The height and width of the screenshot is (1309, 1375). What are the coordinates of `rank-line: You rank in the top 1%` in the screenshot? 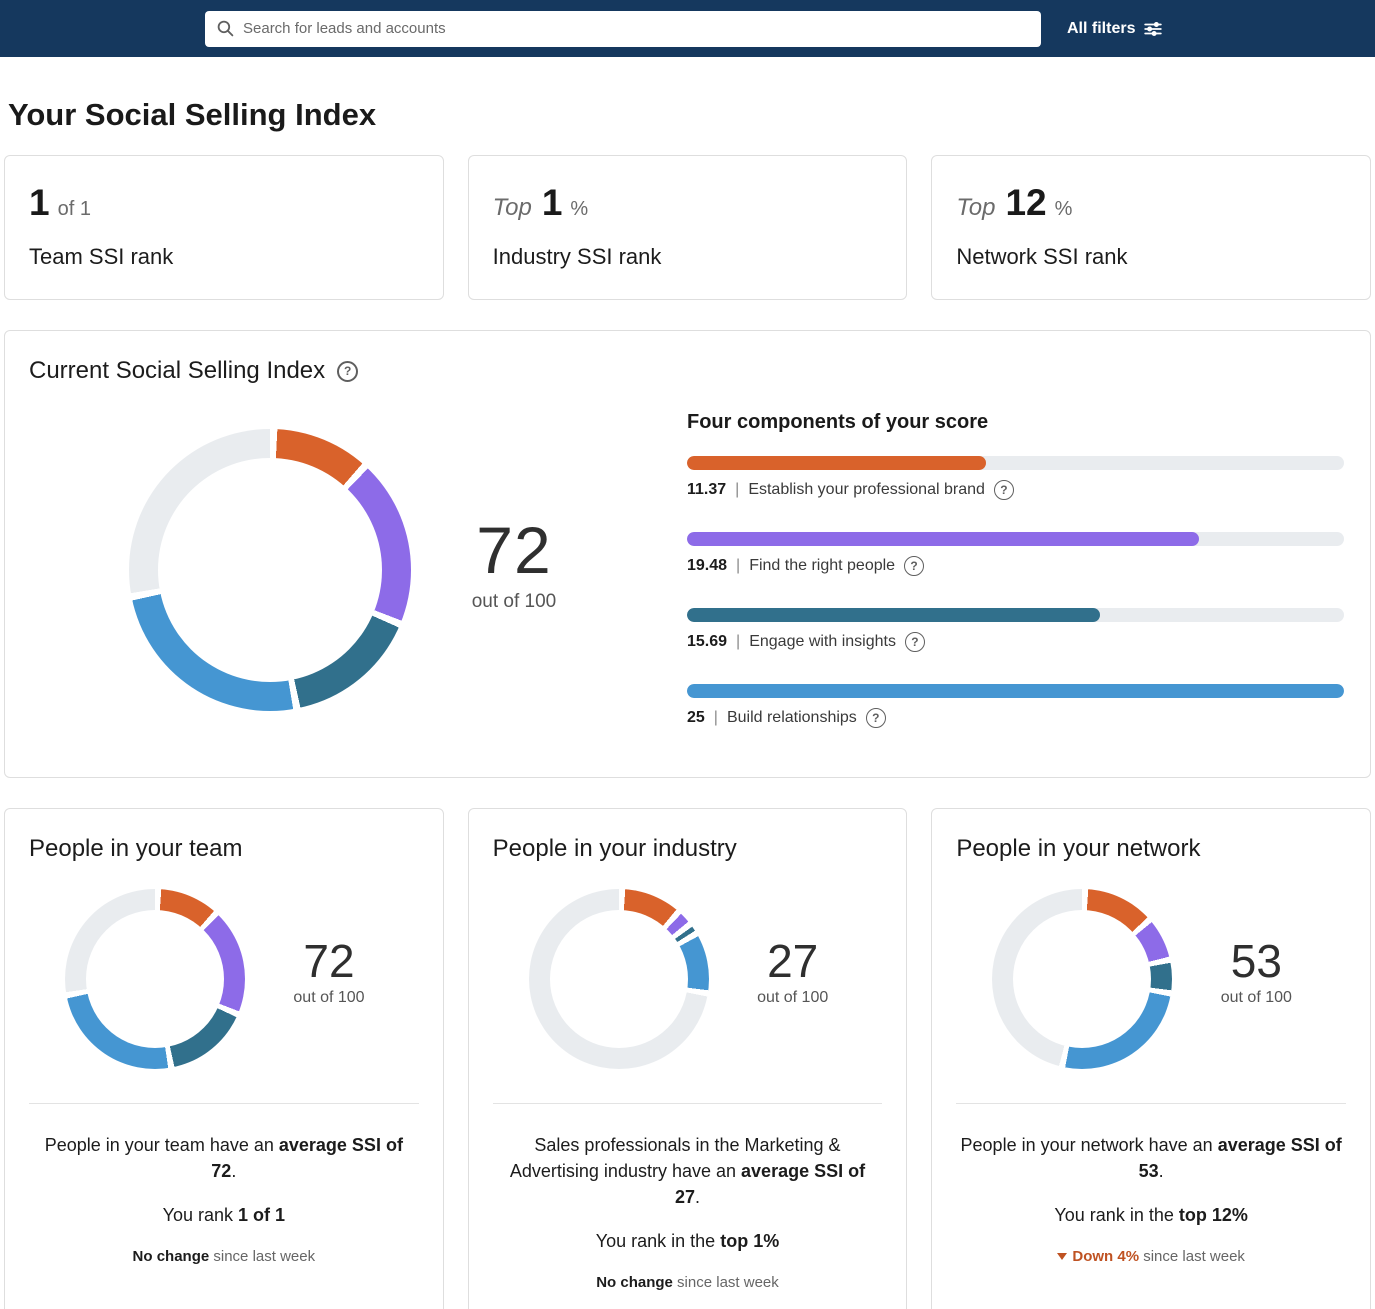 It's located at (687, 1241).